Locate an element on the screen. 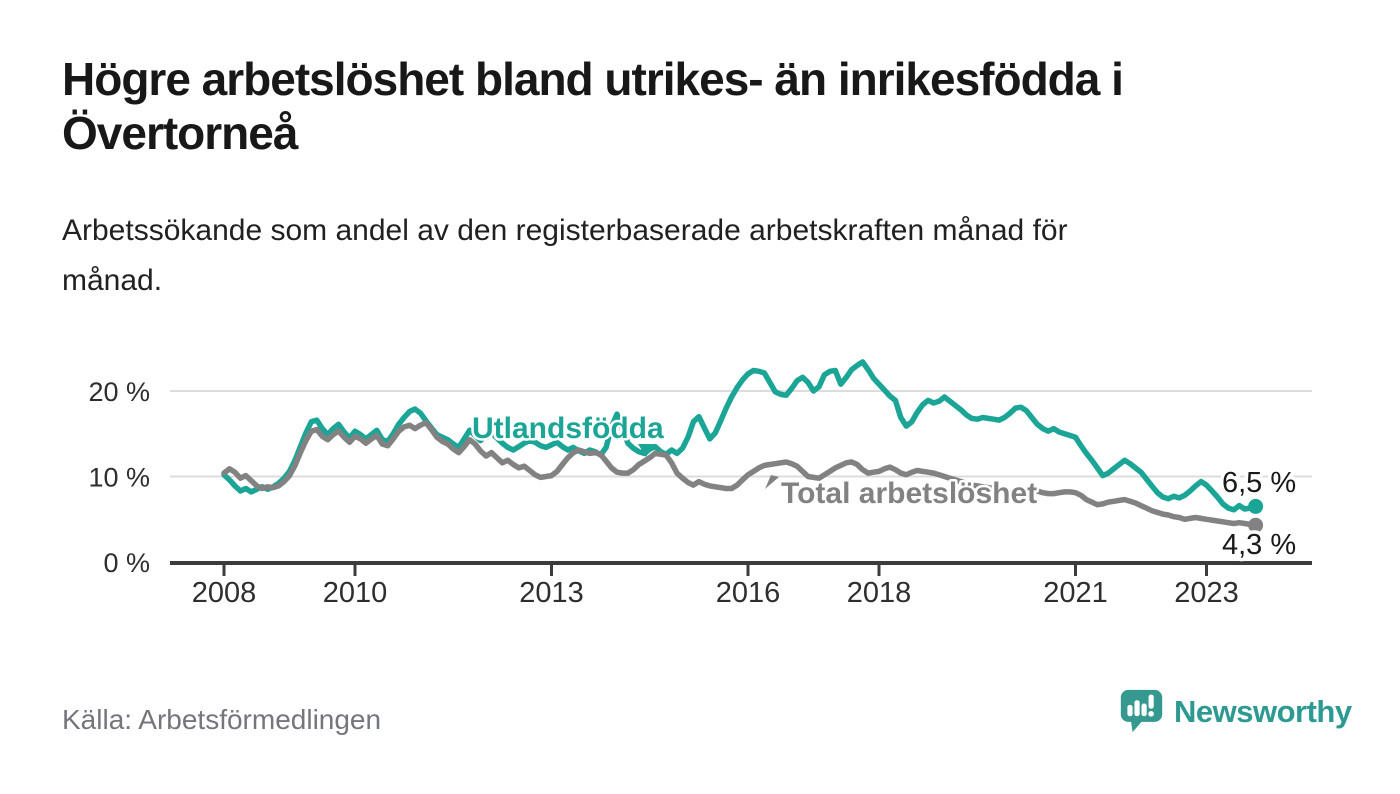 This screenshot has width=1400, height=794. series-end-dot-total-arbetsloshet is located at coordinates (1256, 525).